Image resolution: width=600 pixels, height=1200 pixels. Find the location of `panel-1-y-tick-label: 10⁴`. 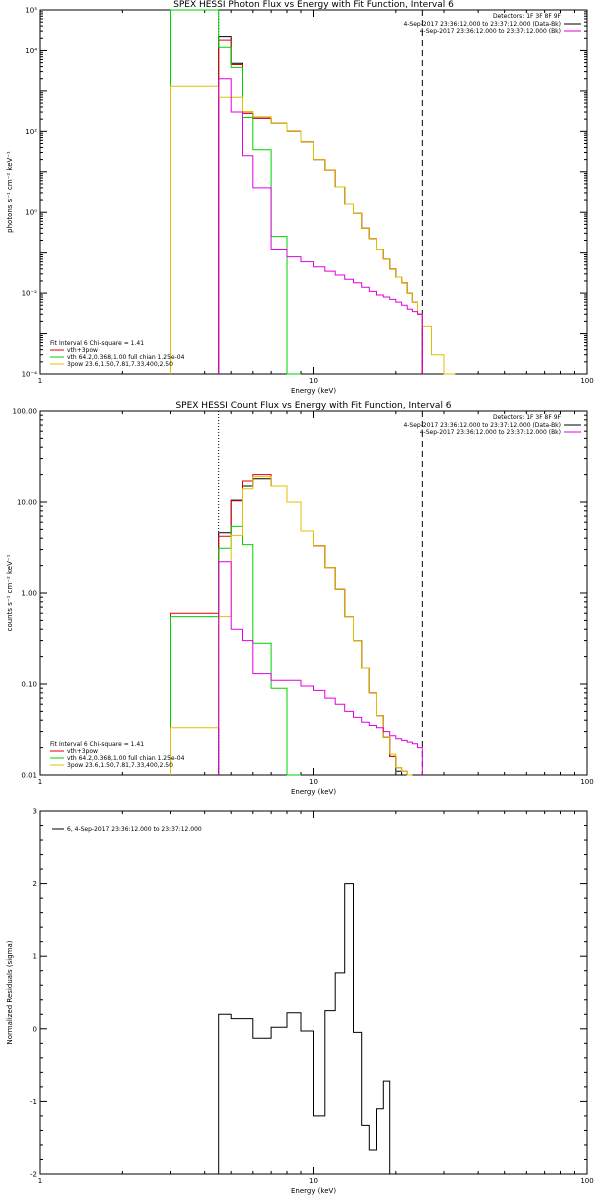

panel-1-y-tick-label: 10⁴ is located at coordinates (31, 51).